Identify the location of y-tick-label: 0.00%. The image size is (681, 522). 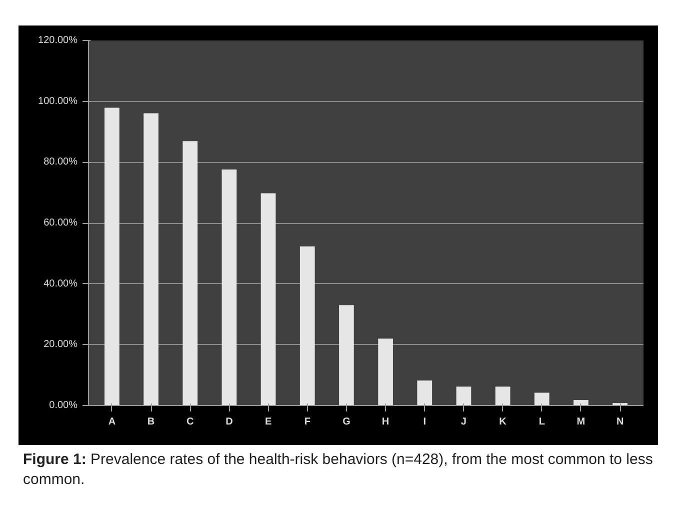
(63, 405).